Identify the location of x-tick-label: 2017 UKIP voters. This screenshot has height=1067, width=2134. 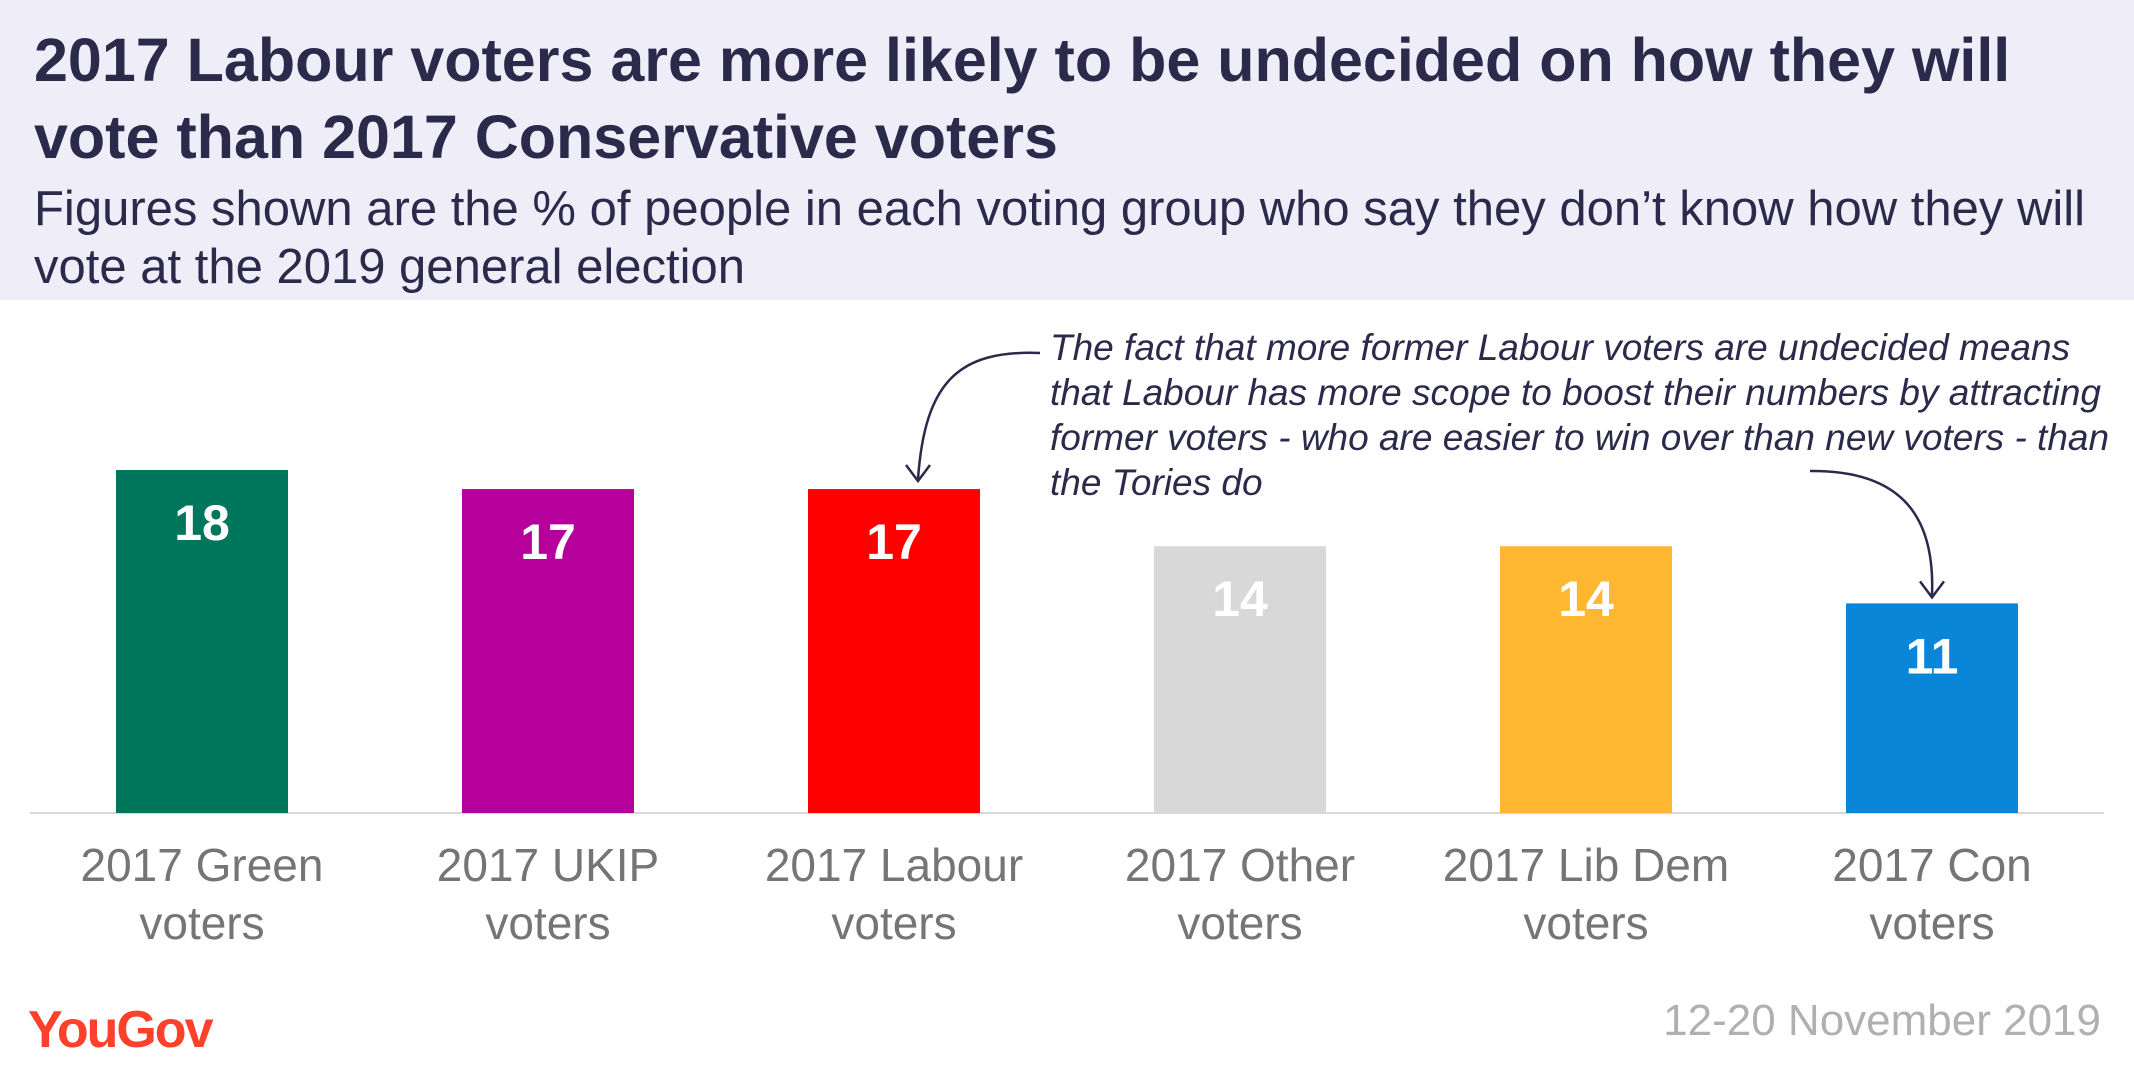
(548, 894).